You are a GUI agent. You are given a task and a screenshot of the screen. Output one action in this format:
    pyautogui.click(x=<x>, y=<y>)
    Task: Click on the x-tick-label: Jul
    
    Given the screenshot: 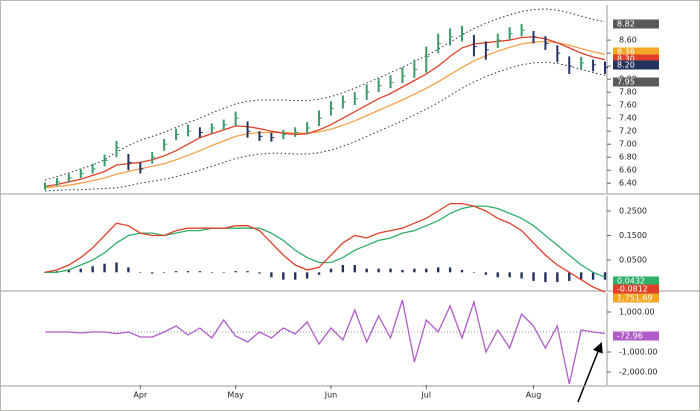 What is the action you would take?
    pyautogui.click(x=425, y=395)
    